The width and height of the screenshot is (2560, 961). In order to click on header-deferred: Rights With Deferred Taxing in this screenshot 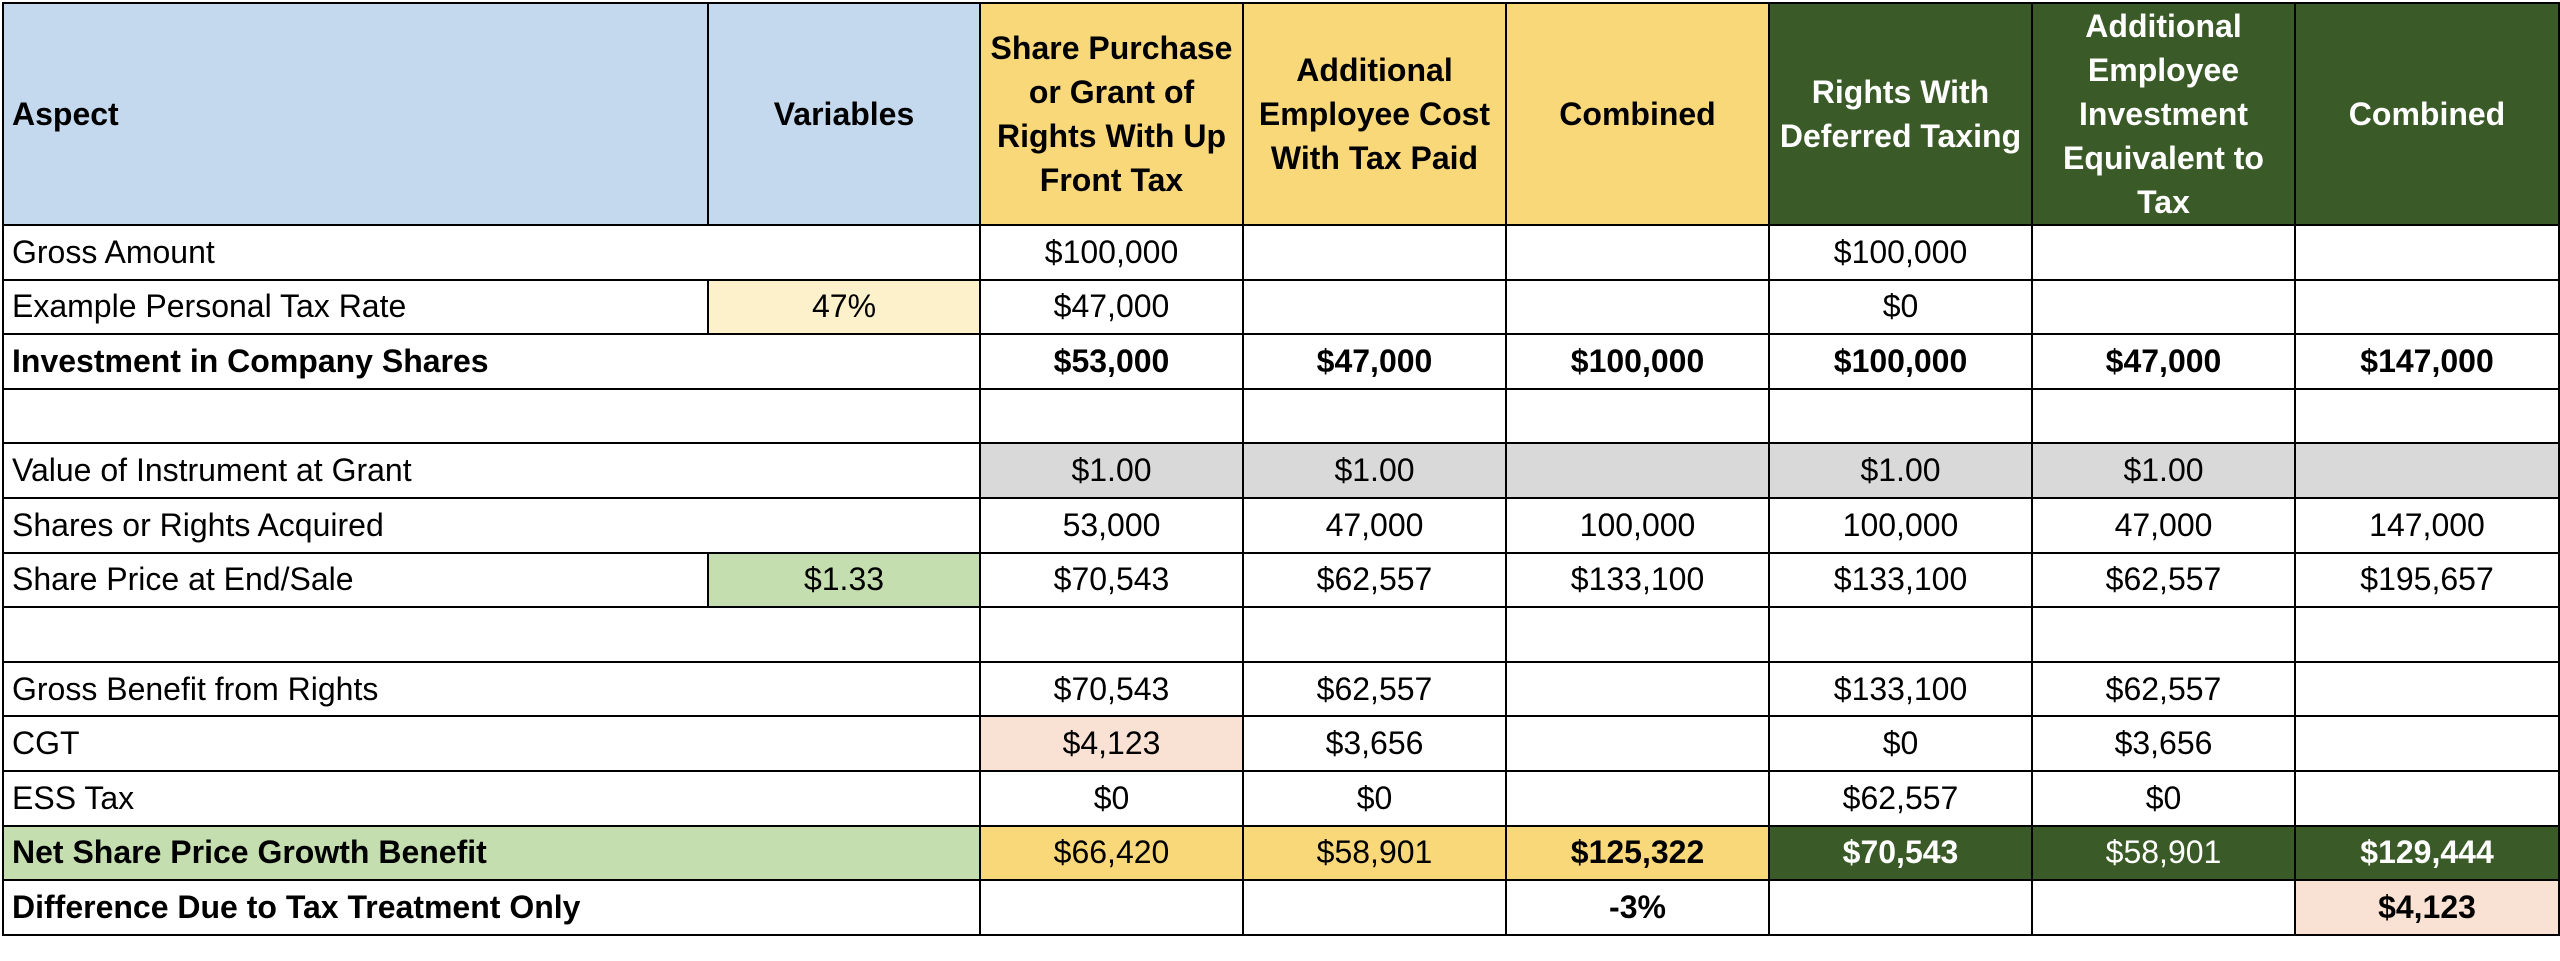, I will do `click(1900, 114)`.